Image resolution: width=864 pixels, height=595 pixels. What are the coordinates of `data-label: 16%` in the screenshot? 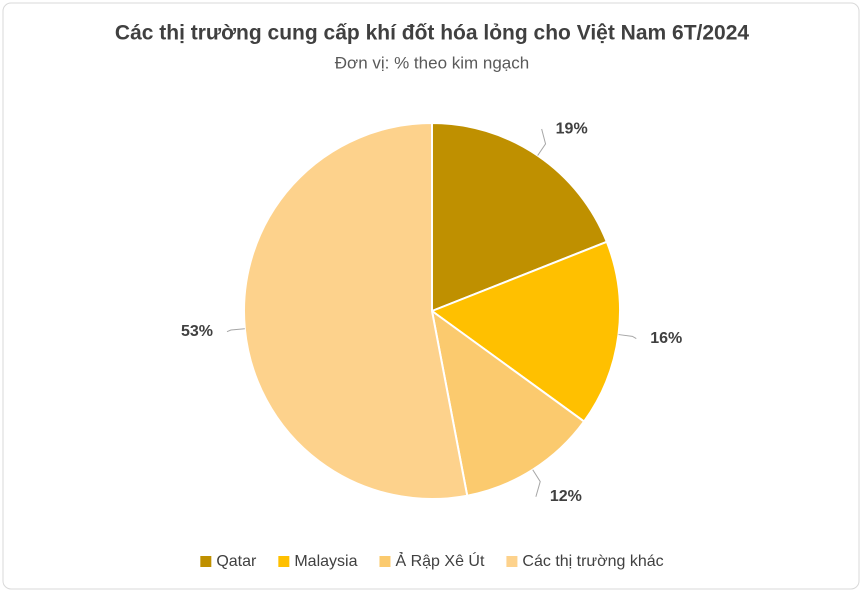 It's located at (666, 338).